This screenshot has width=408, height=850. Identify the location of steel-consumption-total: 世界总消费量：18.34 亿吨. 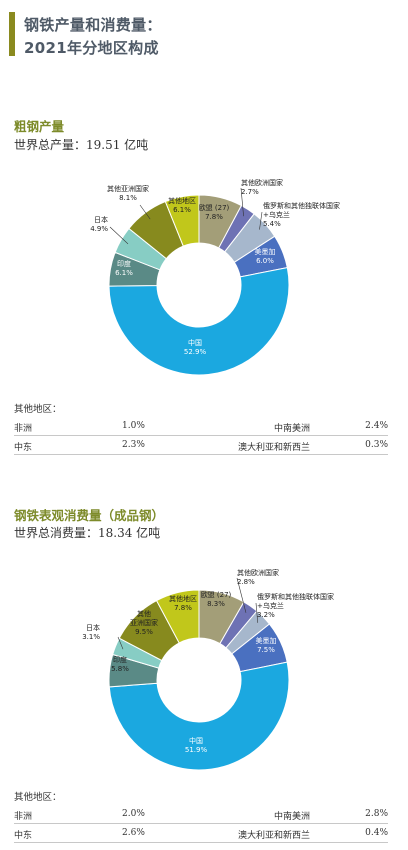
(87, 533).